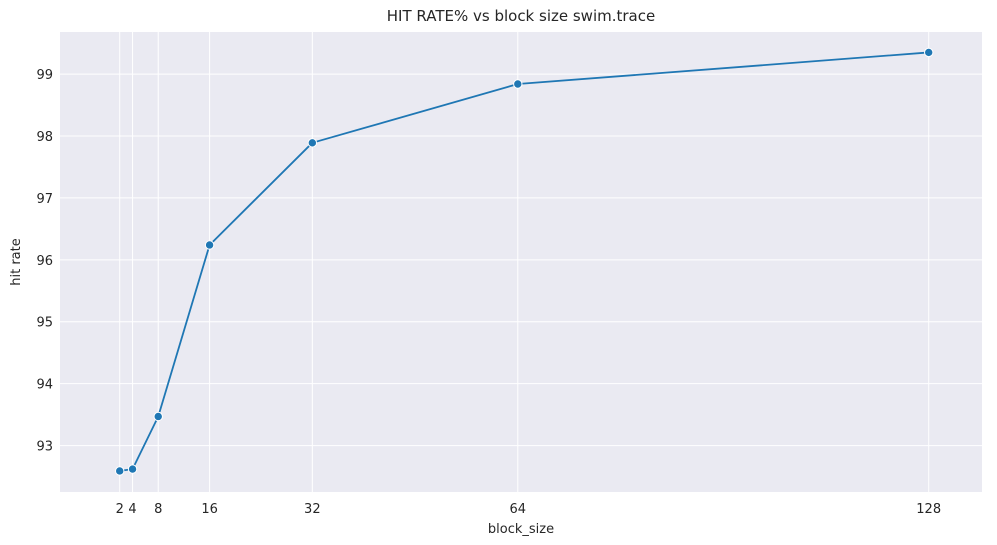  What do you see at coordinates (16, 262) in the screenshot?
I see `y-axis-label: hit rate` at bounding box center [16, 262].